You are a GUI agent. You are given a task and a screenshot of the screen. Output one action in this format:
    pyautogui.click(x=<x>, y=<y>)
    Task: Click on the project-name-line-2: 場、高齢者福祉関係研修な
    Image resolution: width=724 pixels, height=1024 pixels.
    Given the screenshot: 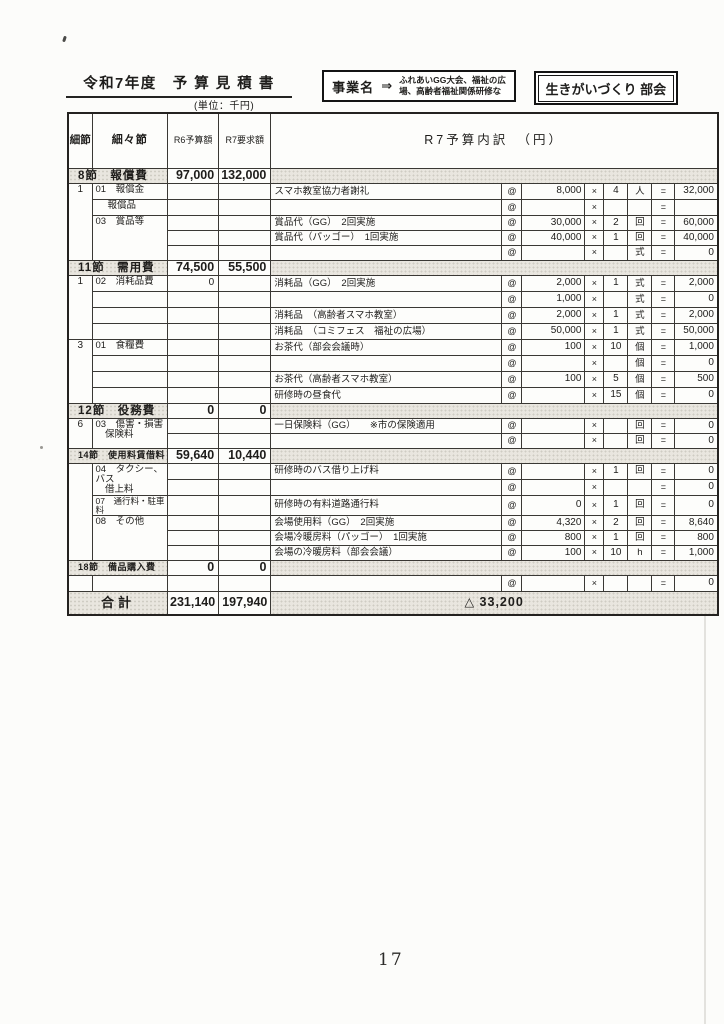 What is the action you would take?
    pyautogui.click(x=450, y=91)
    